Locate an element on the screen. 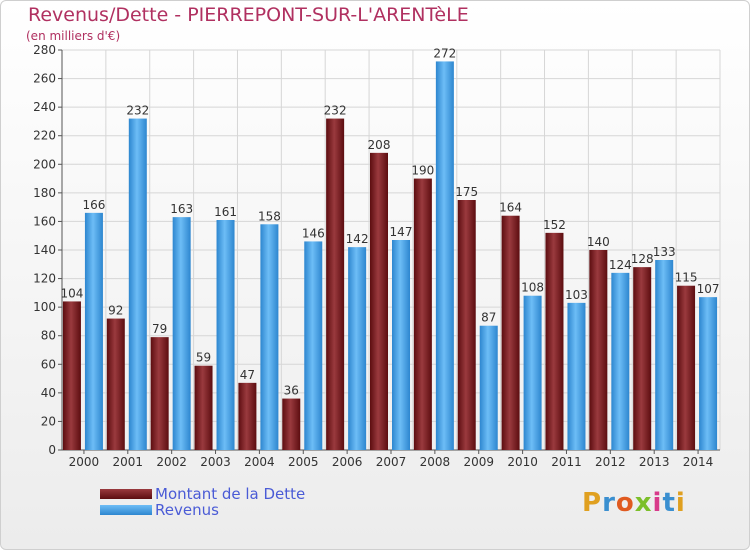 Image resolution: width=750 pixels, height=550 pixels. ytick-label-200: 200 is located at coordinates (44, 164).